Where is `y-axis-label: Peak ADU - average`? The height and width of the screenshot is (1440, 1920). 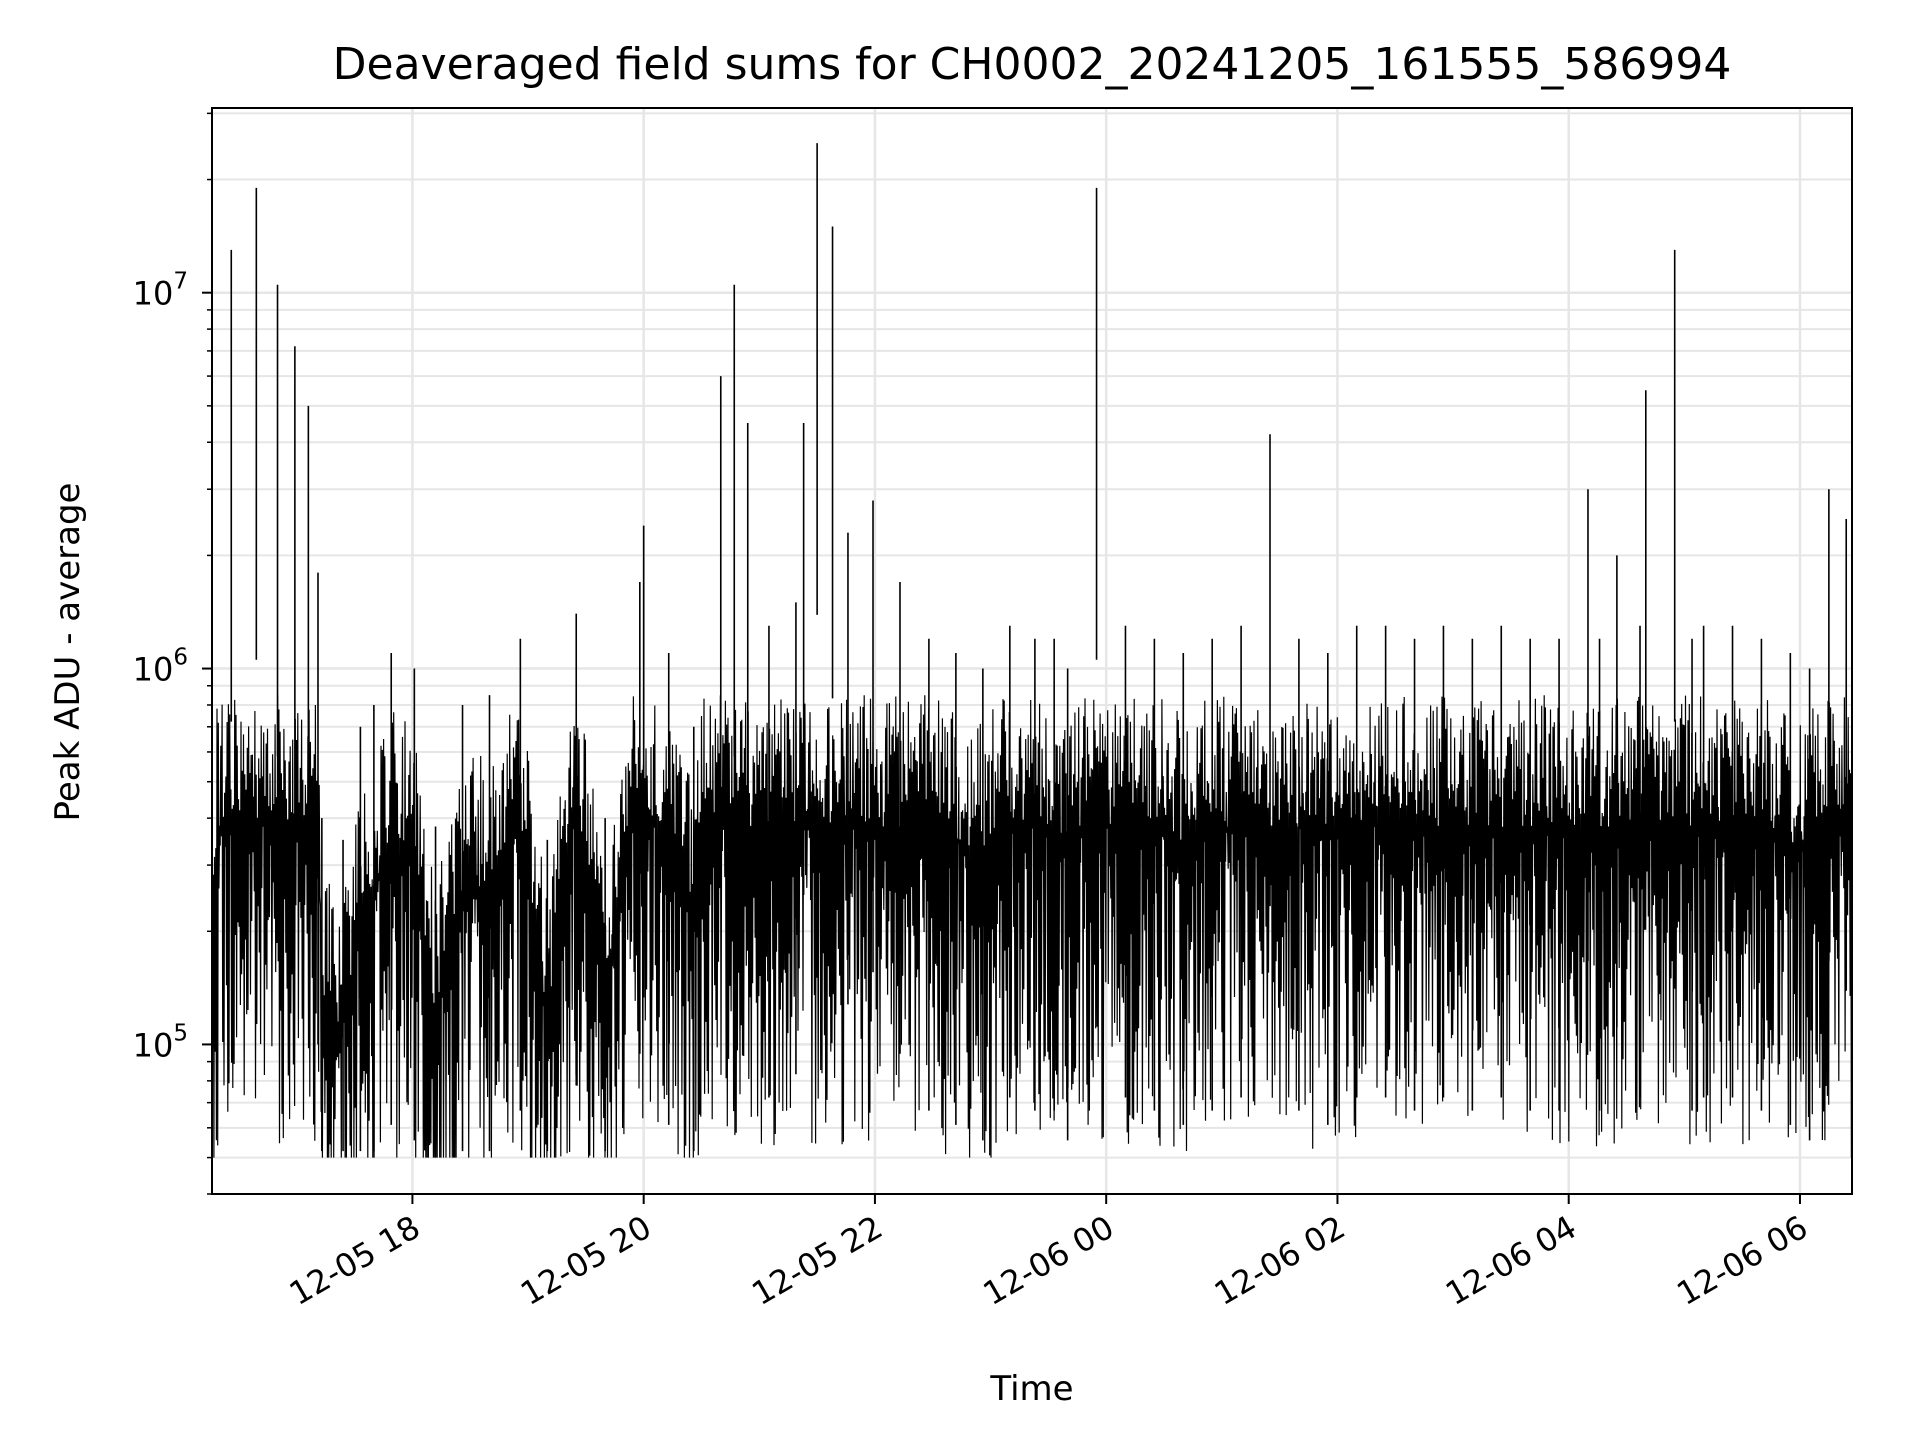
y-axis-label: Peak ADU - average is located at coordinates (68, 652).